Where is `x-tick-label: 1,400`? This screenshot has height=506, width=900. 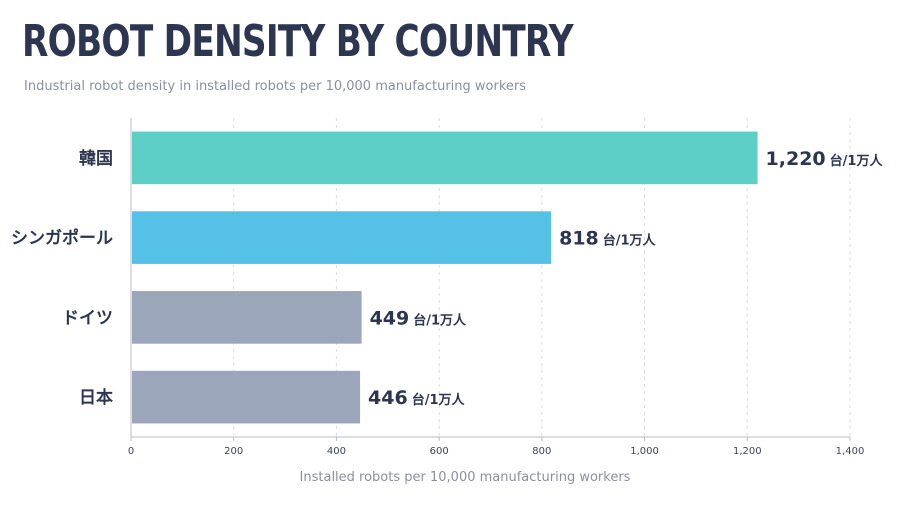
x-tick-label: 1,400 is located at coordinates (850, 451).